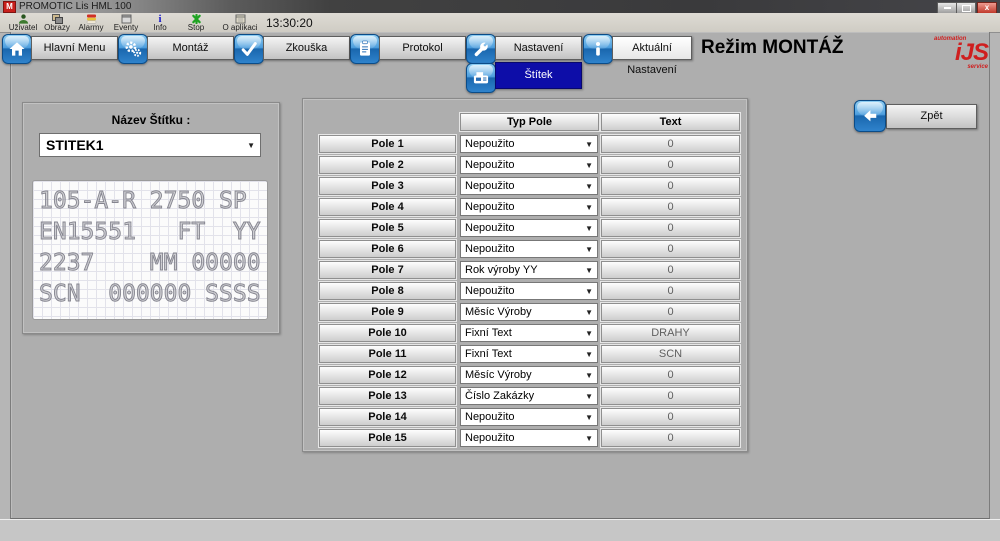  Describe the element at coordinates (488, 333) in the screenshot. I see `field-type-value: Fixní Text` at that location.